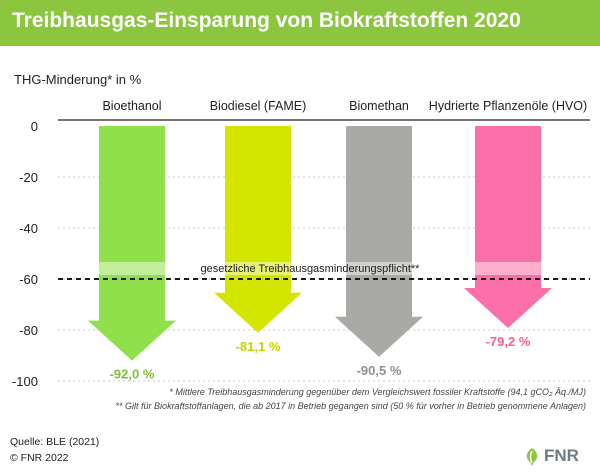 This screenshot has height=474, width=600. Describe the element at coordinates (532, 457) in the screenshot. I see `fnr-leaf-logo-icon` at that location.